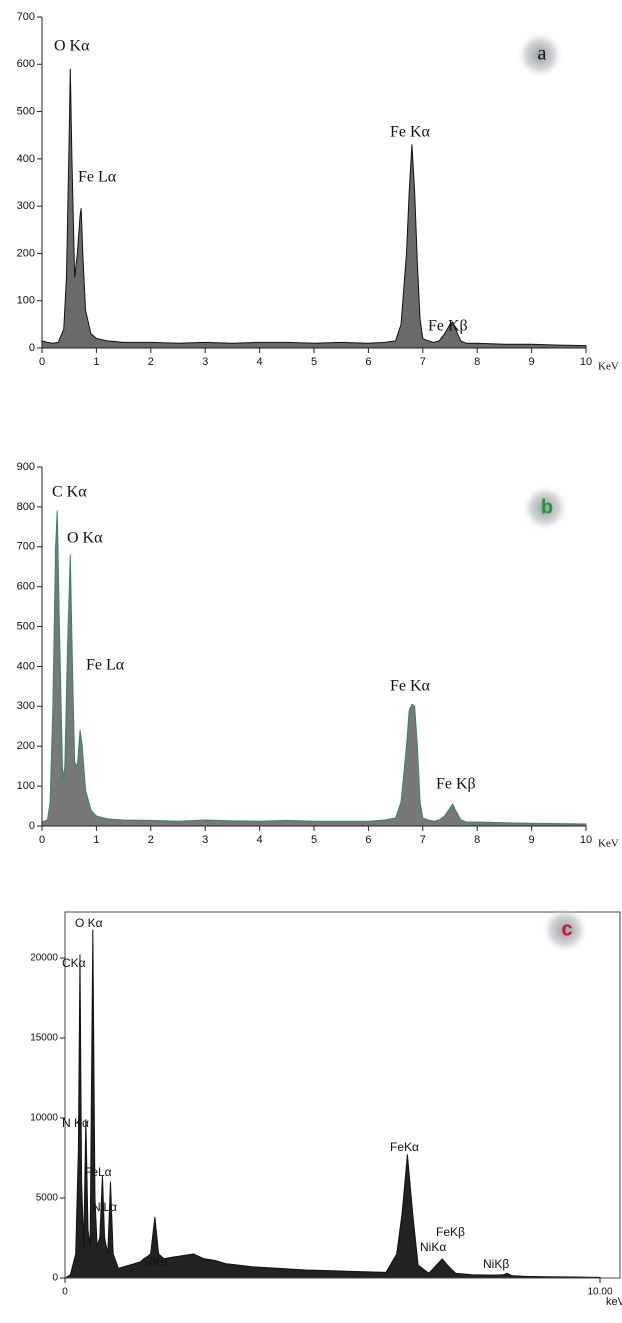 This screenshot has height=1323, width=622. I want to click on x-axis-label: keV, so click(614, 1302).